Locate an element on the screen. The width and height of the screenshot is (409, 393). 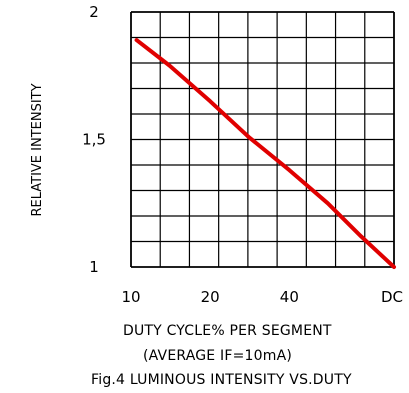
x-tick-label: 10 is located at coordinates (130, 297).